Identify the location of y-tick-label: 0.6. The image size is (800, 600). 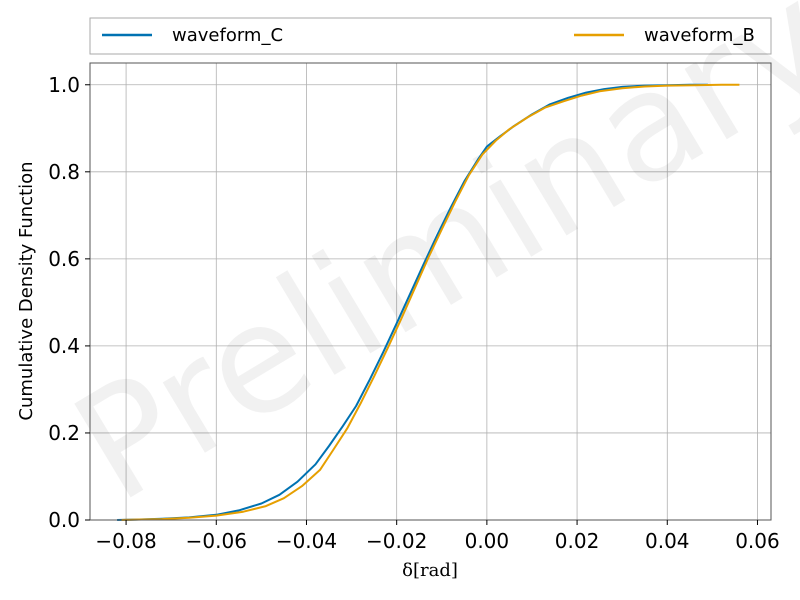
(64, 259).